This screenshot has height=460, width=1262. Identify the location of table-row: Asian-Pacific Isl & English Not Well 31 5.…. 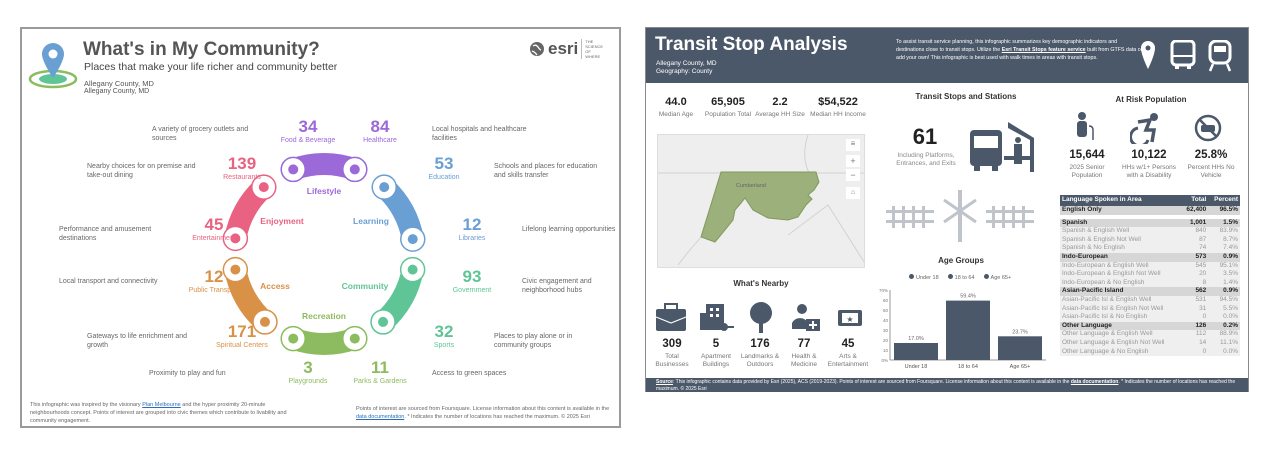
(1150, 309).